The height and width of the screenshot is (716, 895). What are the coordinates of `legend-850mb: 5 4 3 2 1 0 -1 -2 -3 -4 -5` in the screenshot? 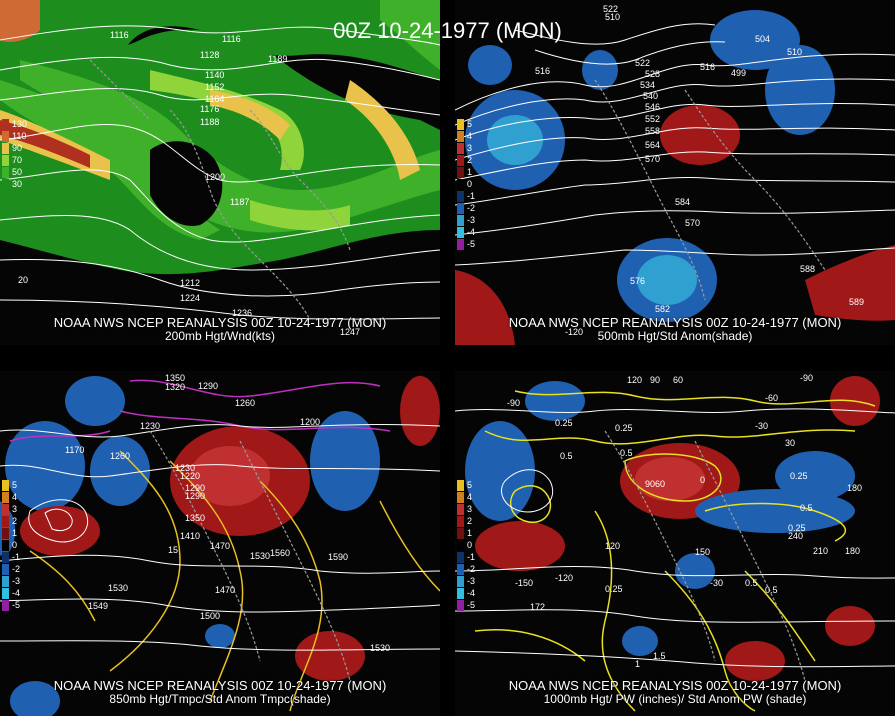 It's located at (15, 545).